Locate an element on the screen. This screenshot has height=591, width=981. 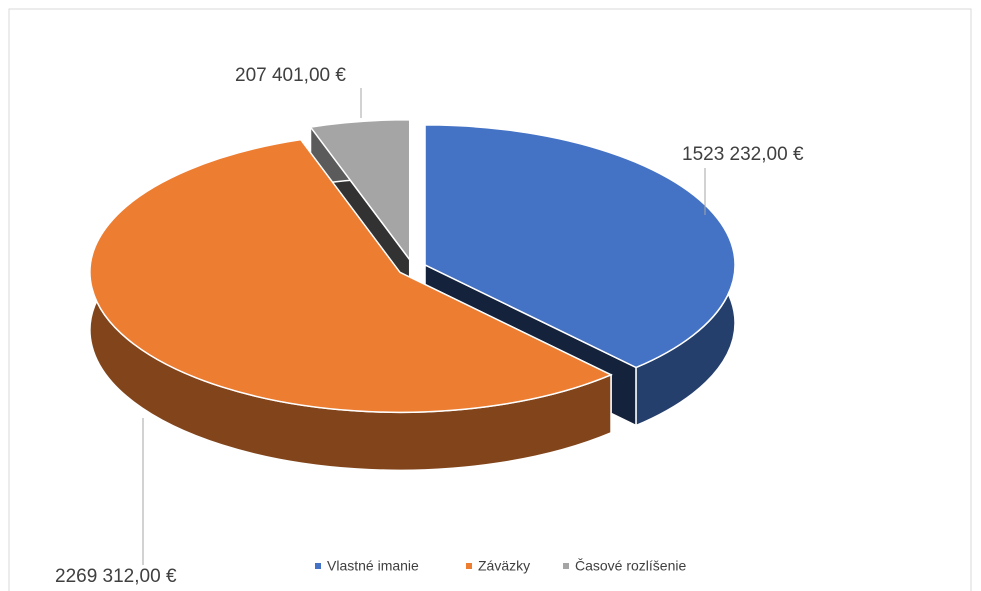
legend-label: Časové rozlíšenie is located at coordinates (630, 566).